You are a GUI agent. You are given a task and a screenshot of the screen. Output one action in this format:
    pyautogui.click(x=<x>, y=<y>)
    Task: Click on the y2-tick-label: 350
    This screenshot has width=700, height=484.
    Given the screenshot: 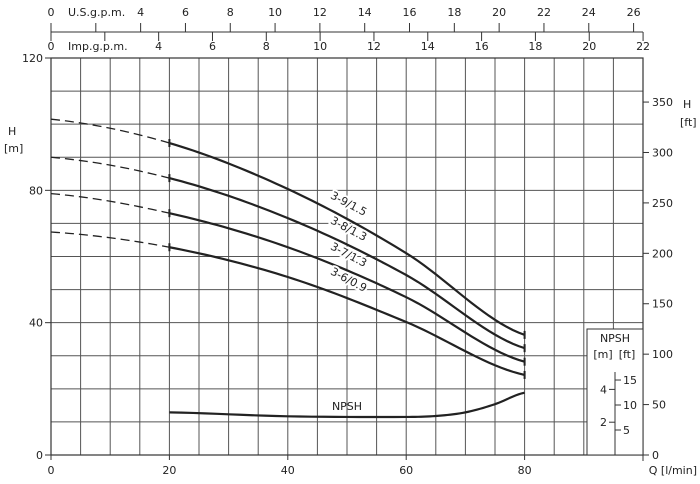 What is the action you would take?
    pyautogui.click(x=662, y=102)
    